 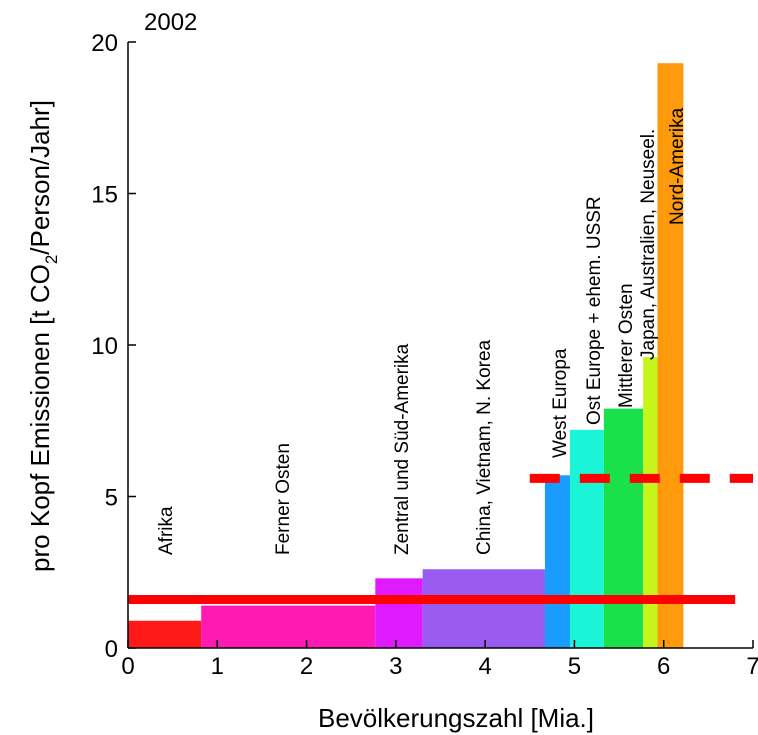 I want to click on x-tick-label: 5, so click(x=574, y=666).